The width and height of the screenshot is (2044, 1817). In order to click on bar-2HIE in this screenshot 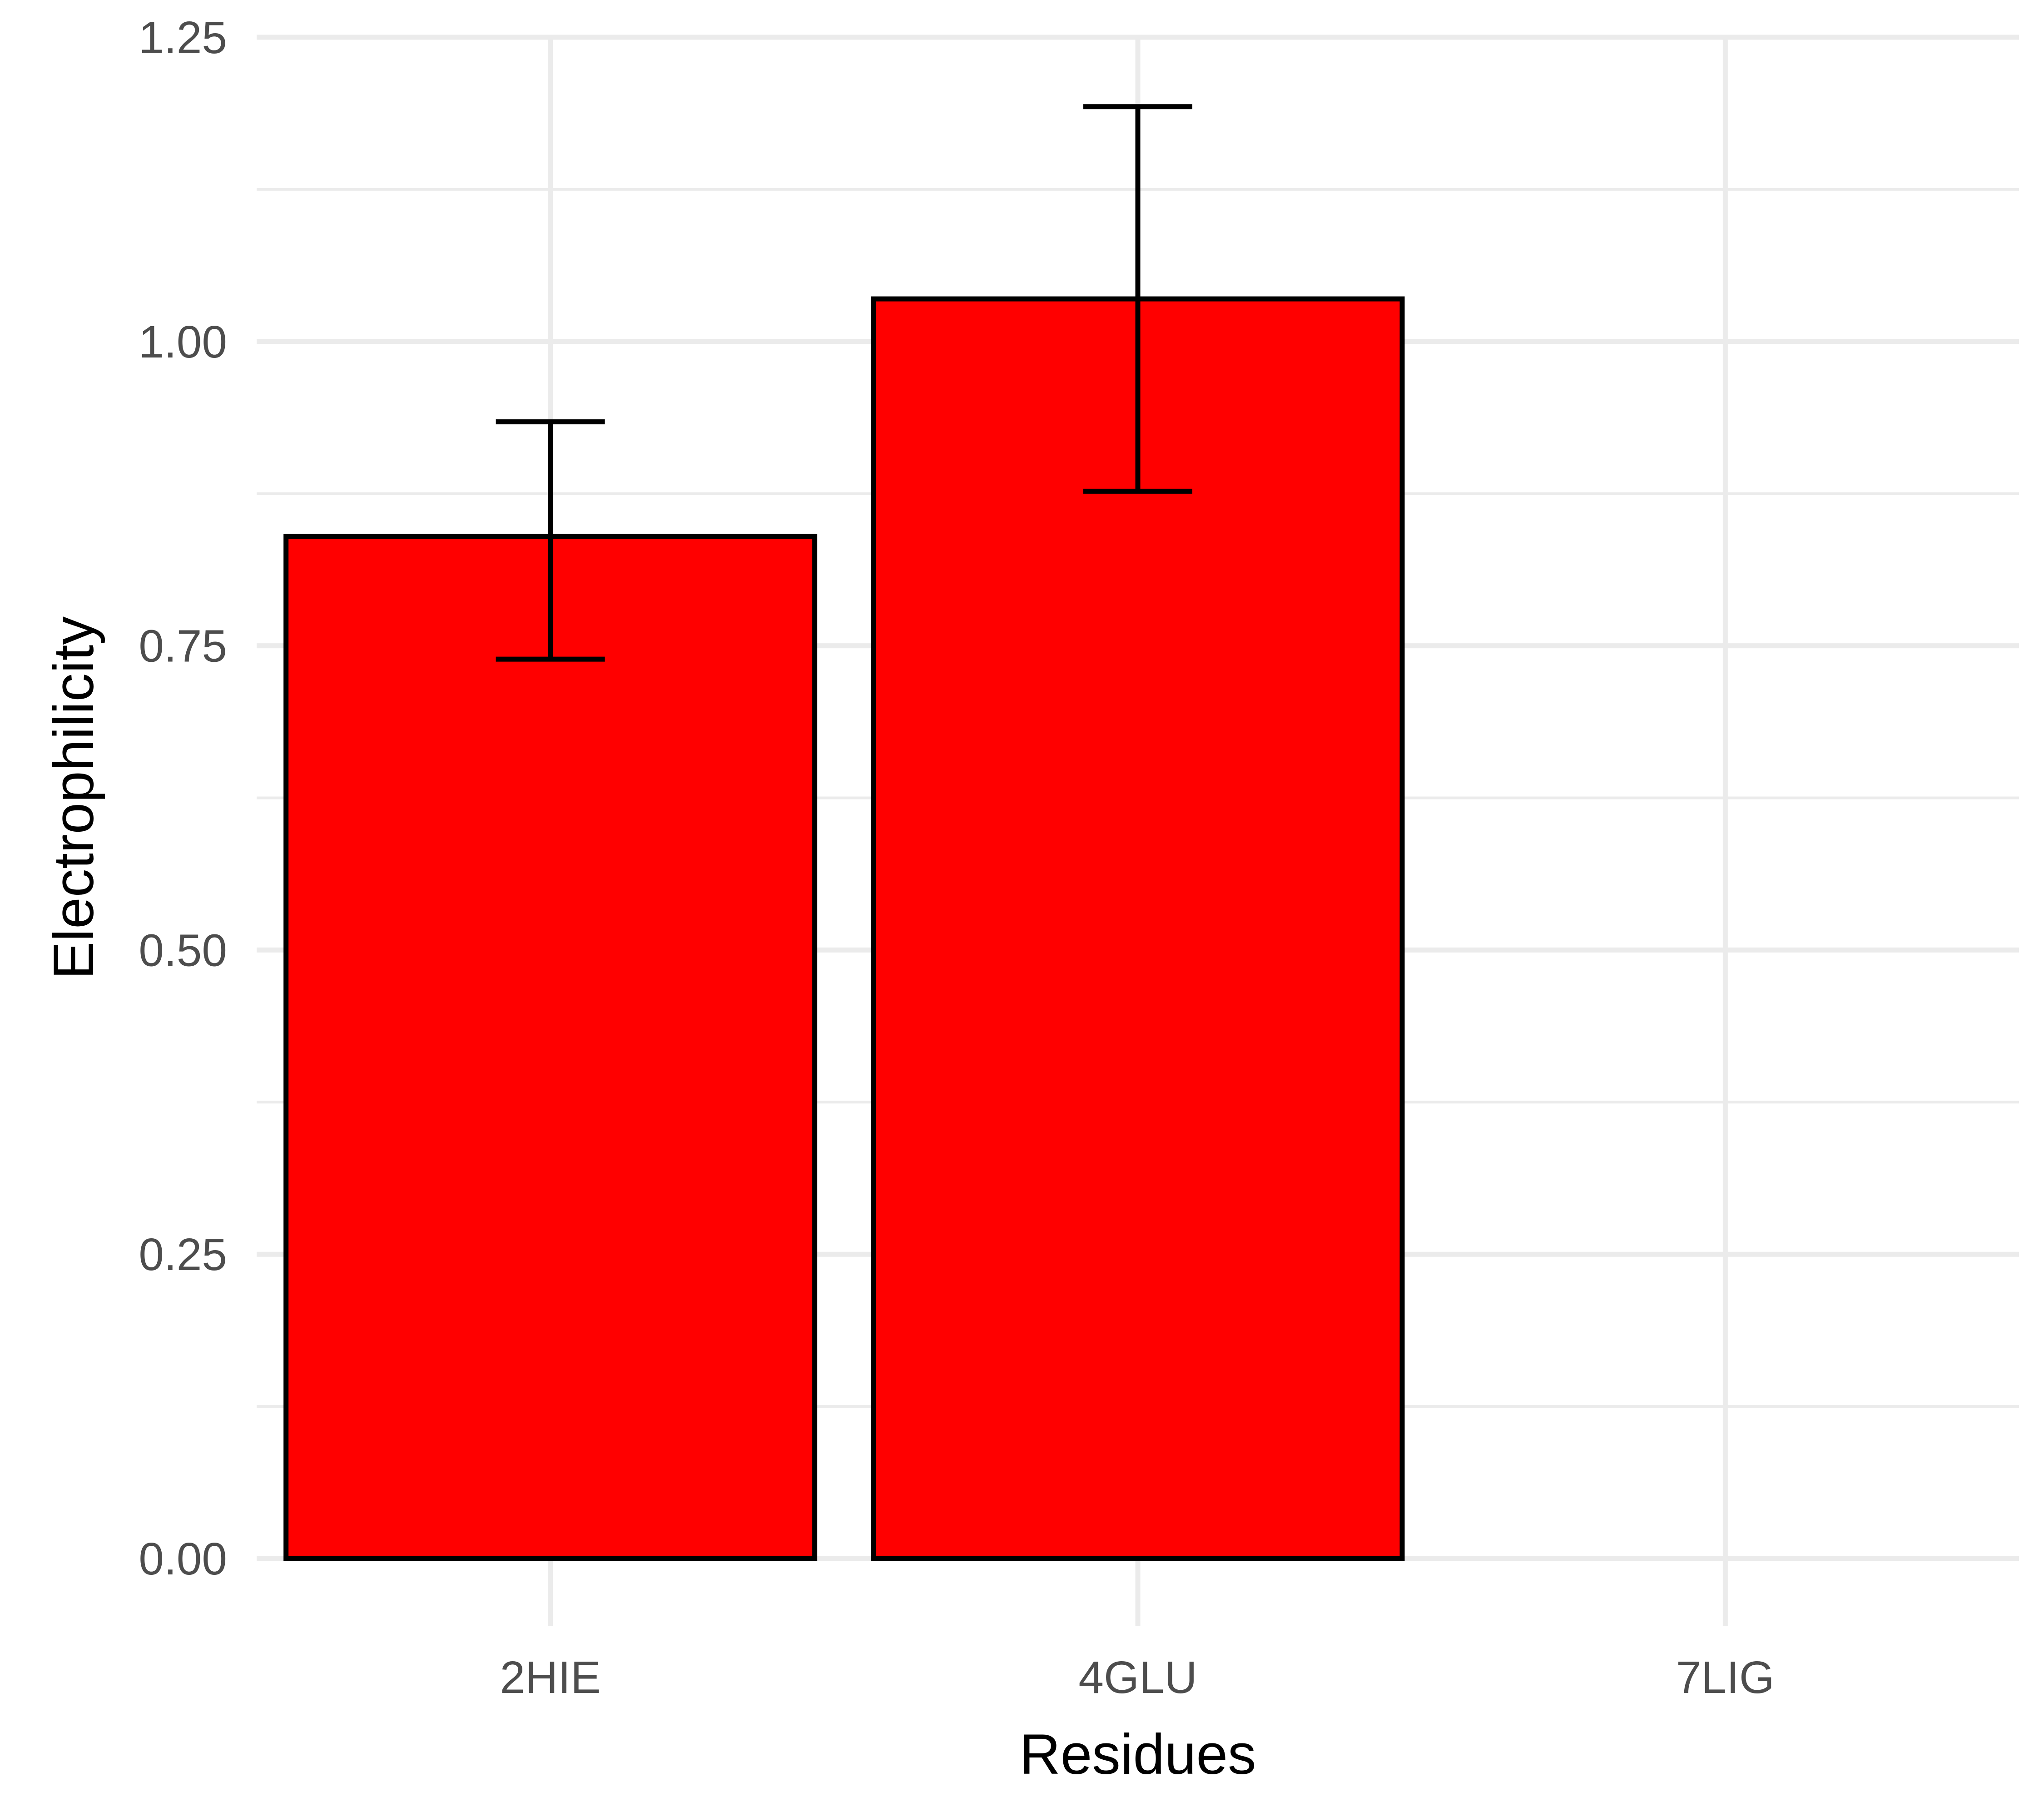, I will do `click(551, 1047)`.